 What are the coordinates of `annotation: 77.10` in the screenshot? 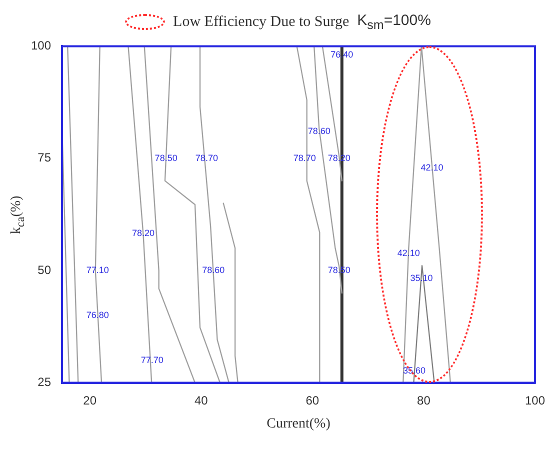 It's located at (97, 270).